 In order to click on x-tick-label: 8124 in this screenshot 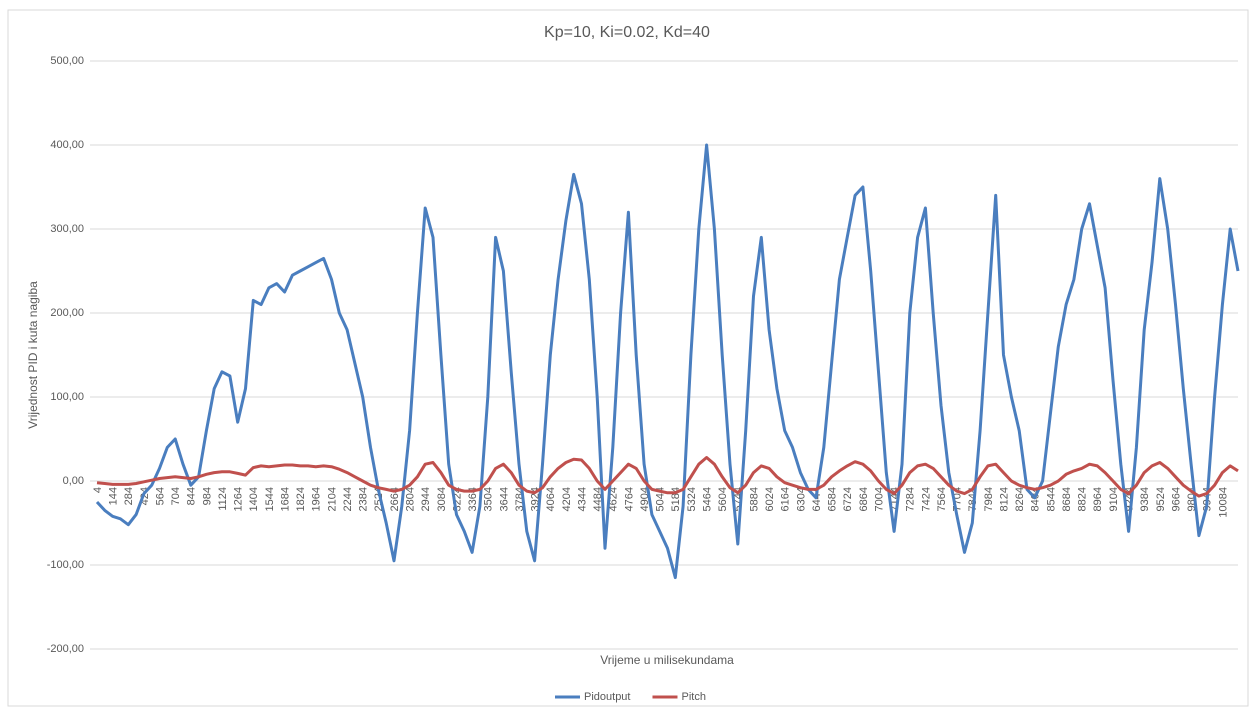, I will do `click(1004, 499)`.